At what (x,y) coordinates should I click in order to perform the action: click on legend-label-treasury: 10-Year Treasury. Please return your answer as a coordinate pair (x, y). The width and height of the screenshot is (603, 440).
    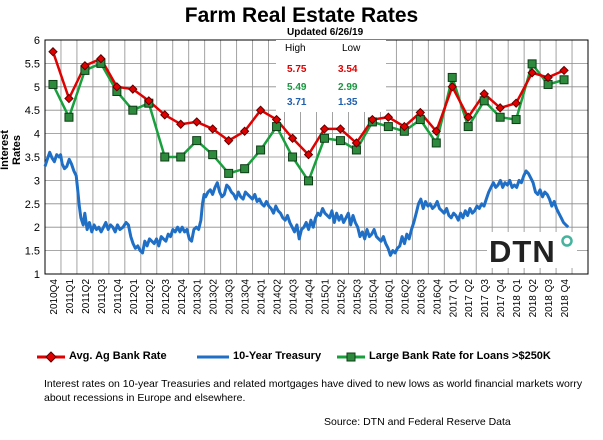
    Looking at the image, I should click on (277, 356).